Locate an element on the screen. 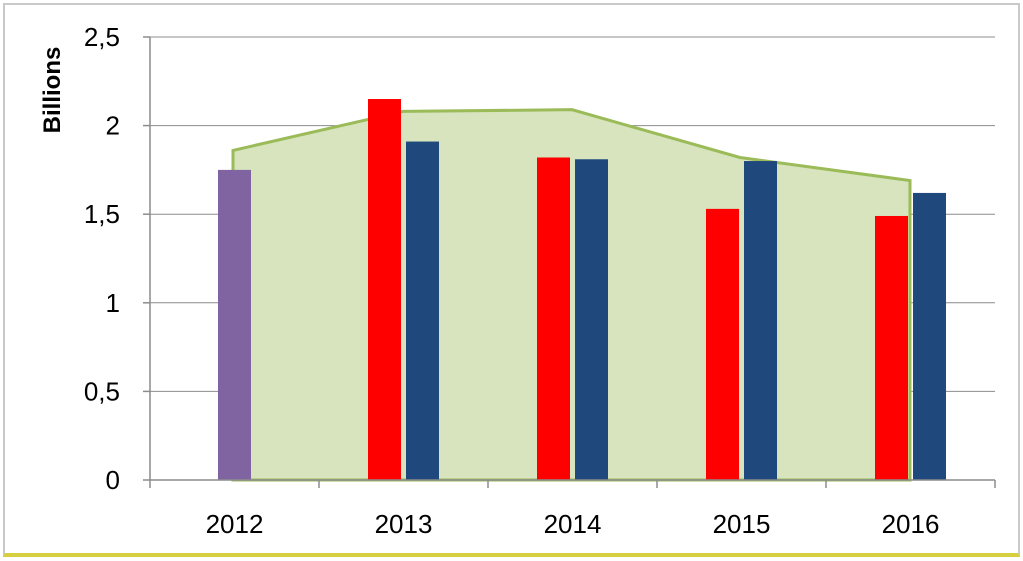 The height and width of the screenshot is (561, 1023). x-tick-label-2013: 2013 is located at coordinates (404, 524).